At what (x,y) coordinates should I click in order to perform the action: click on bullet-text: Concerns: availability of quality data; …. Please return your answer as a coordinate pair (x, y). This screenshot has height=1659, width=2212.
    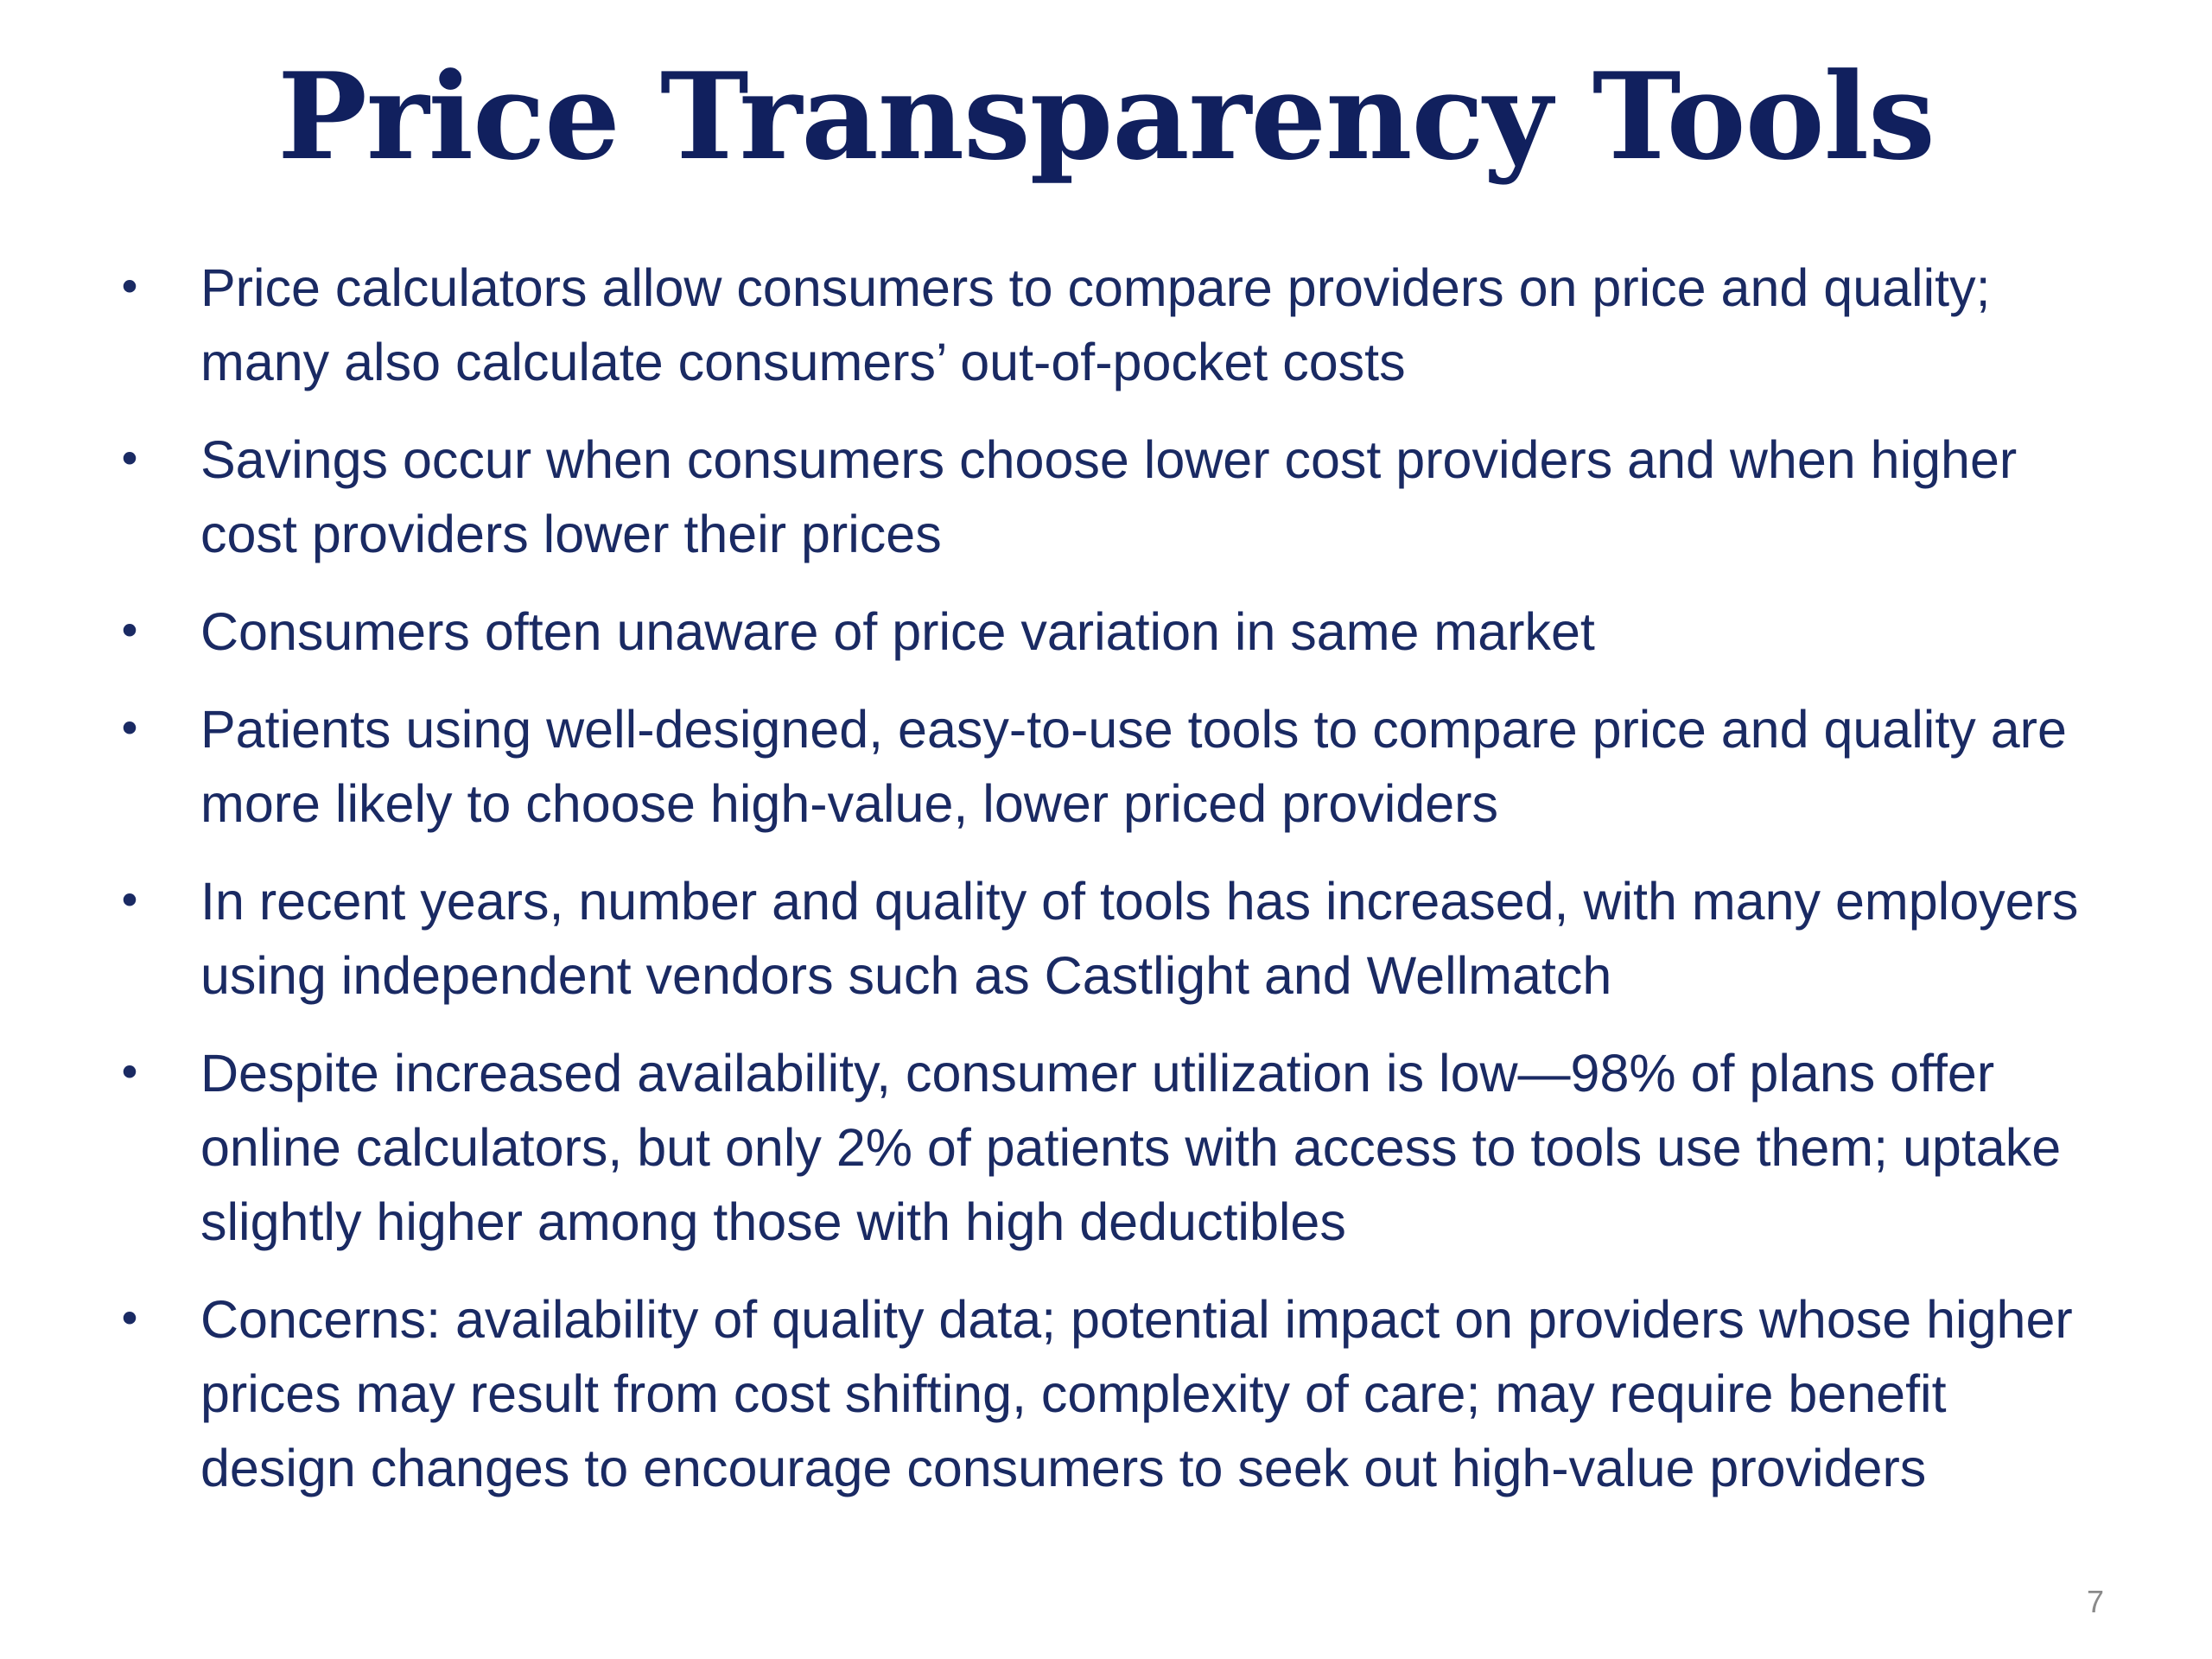
    Looking at the image, I should click on (1136, 1393).